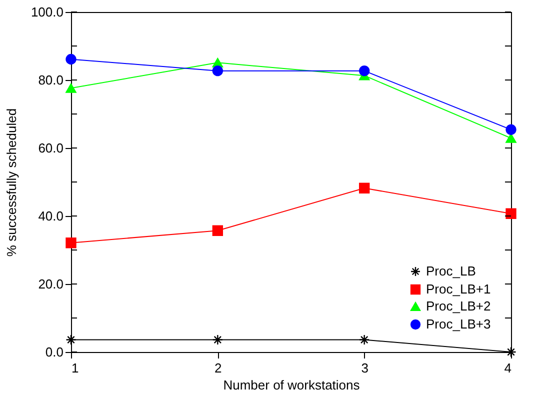 Image resolution: width=540 pixels, height=402 pixels. Describe the element at coordinates (51, 148) in the screenshot. I see `y-tick-label: 60.0` at that location.